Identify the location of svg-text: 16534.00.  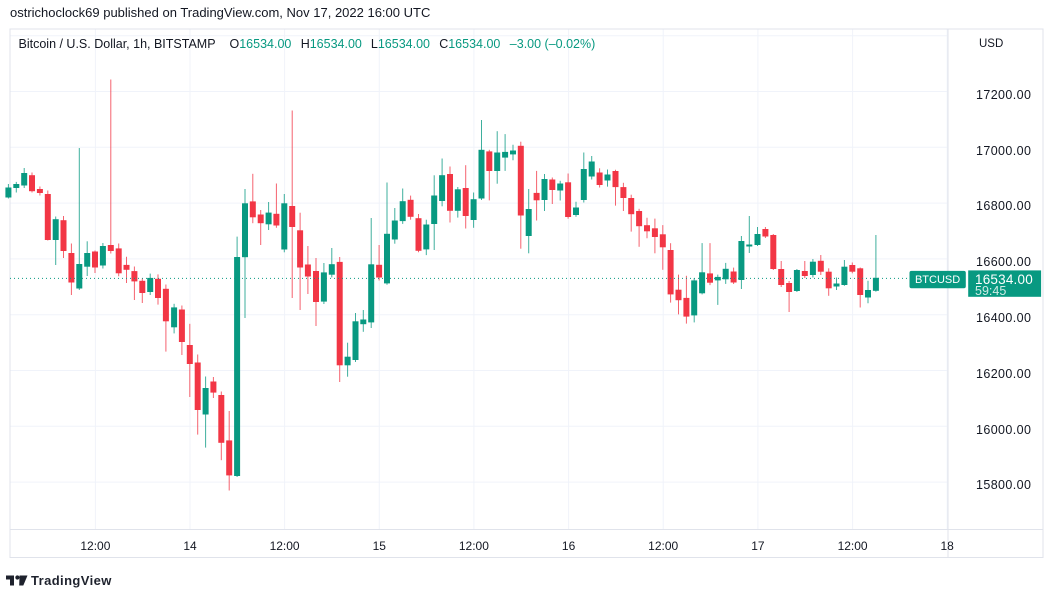
(1004, 279).